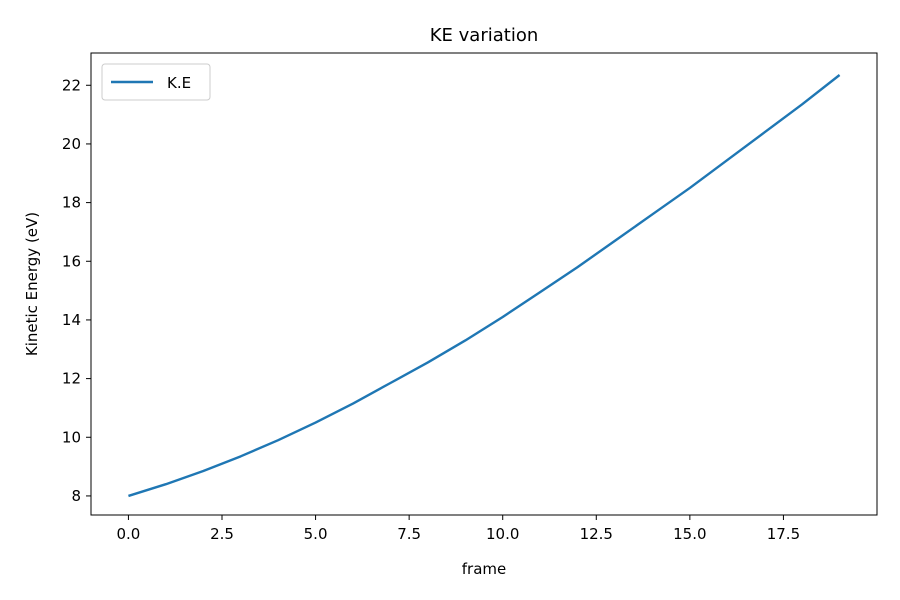  I want to click on legend-box, so click(156, 82).